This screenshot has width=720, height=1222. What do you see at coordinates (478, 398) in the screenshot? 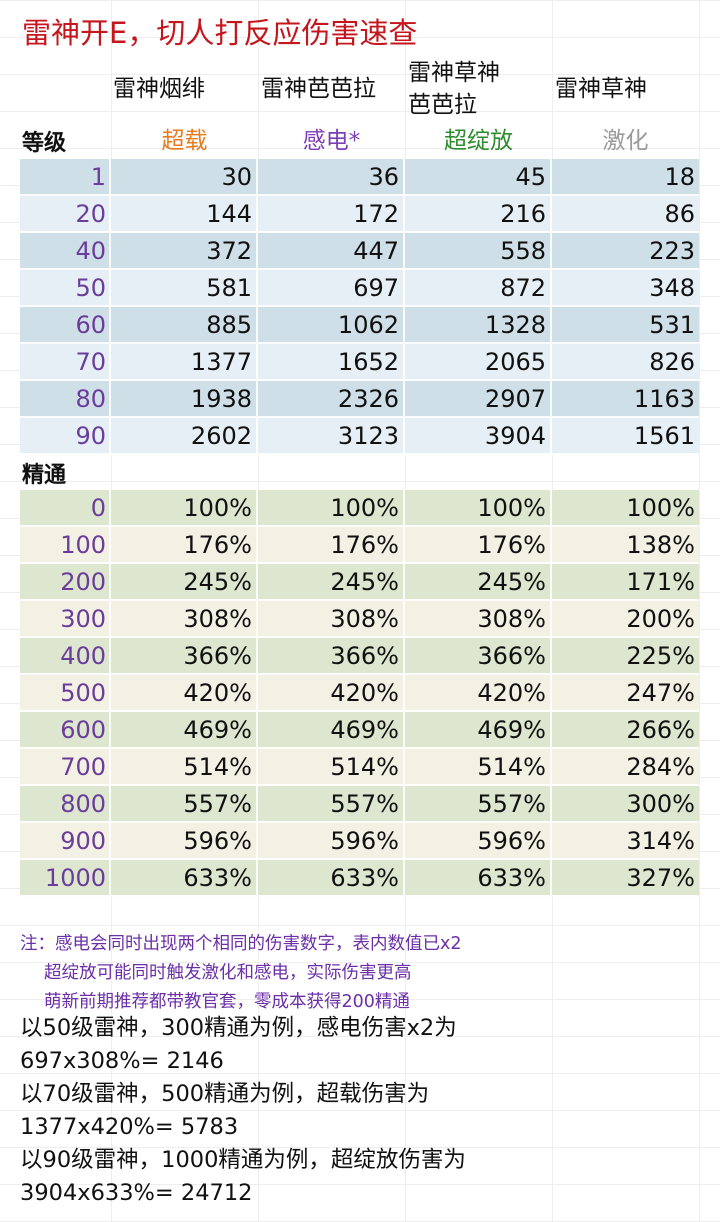
I see `value-cell: 2907` at bounding box center [478, 398].